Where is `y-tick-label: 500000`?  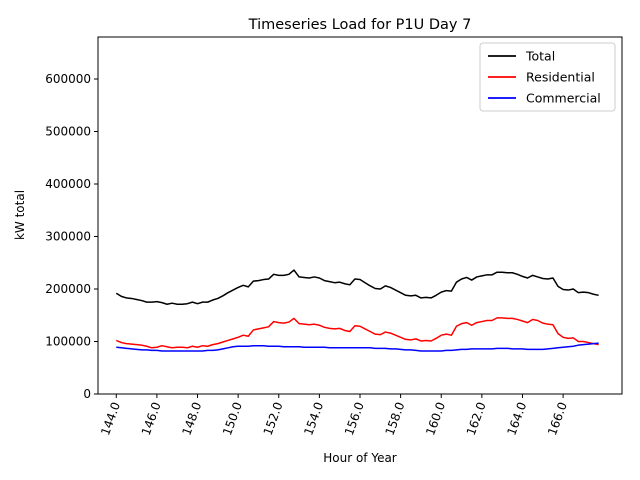
y-tick-label: 500000 is located at coordinates (68, 132).